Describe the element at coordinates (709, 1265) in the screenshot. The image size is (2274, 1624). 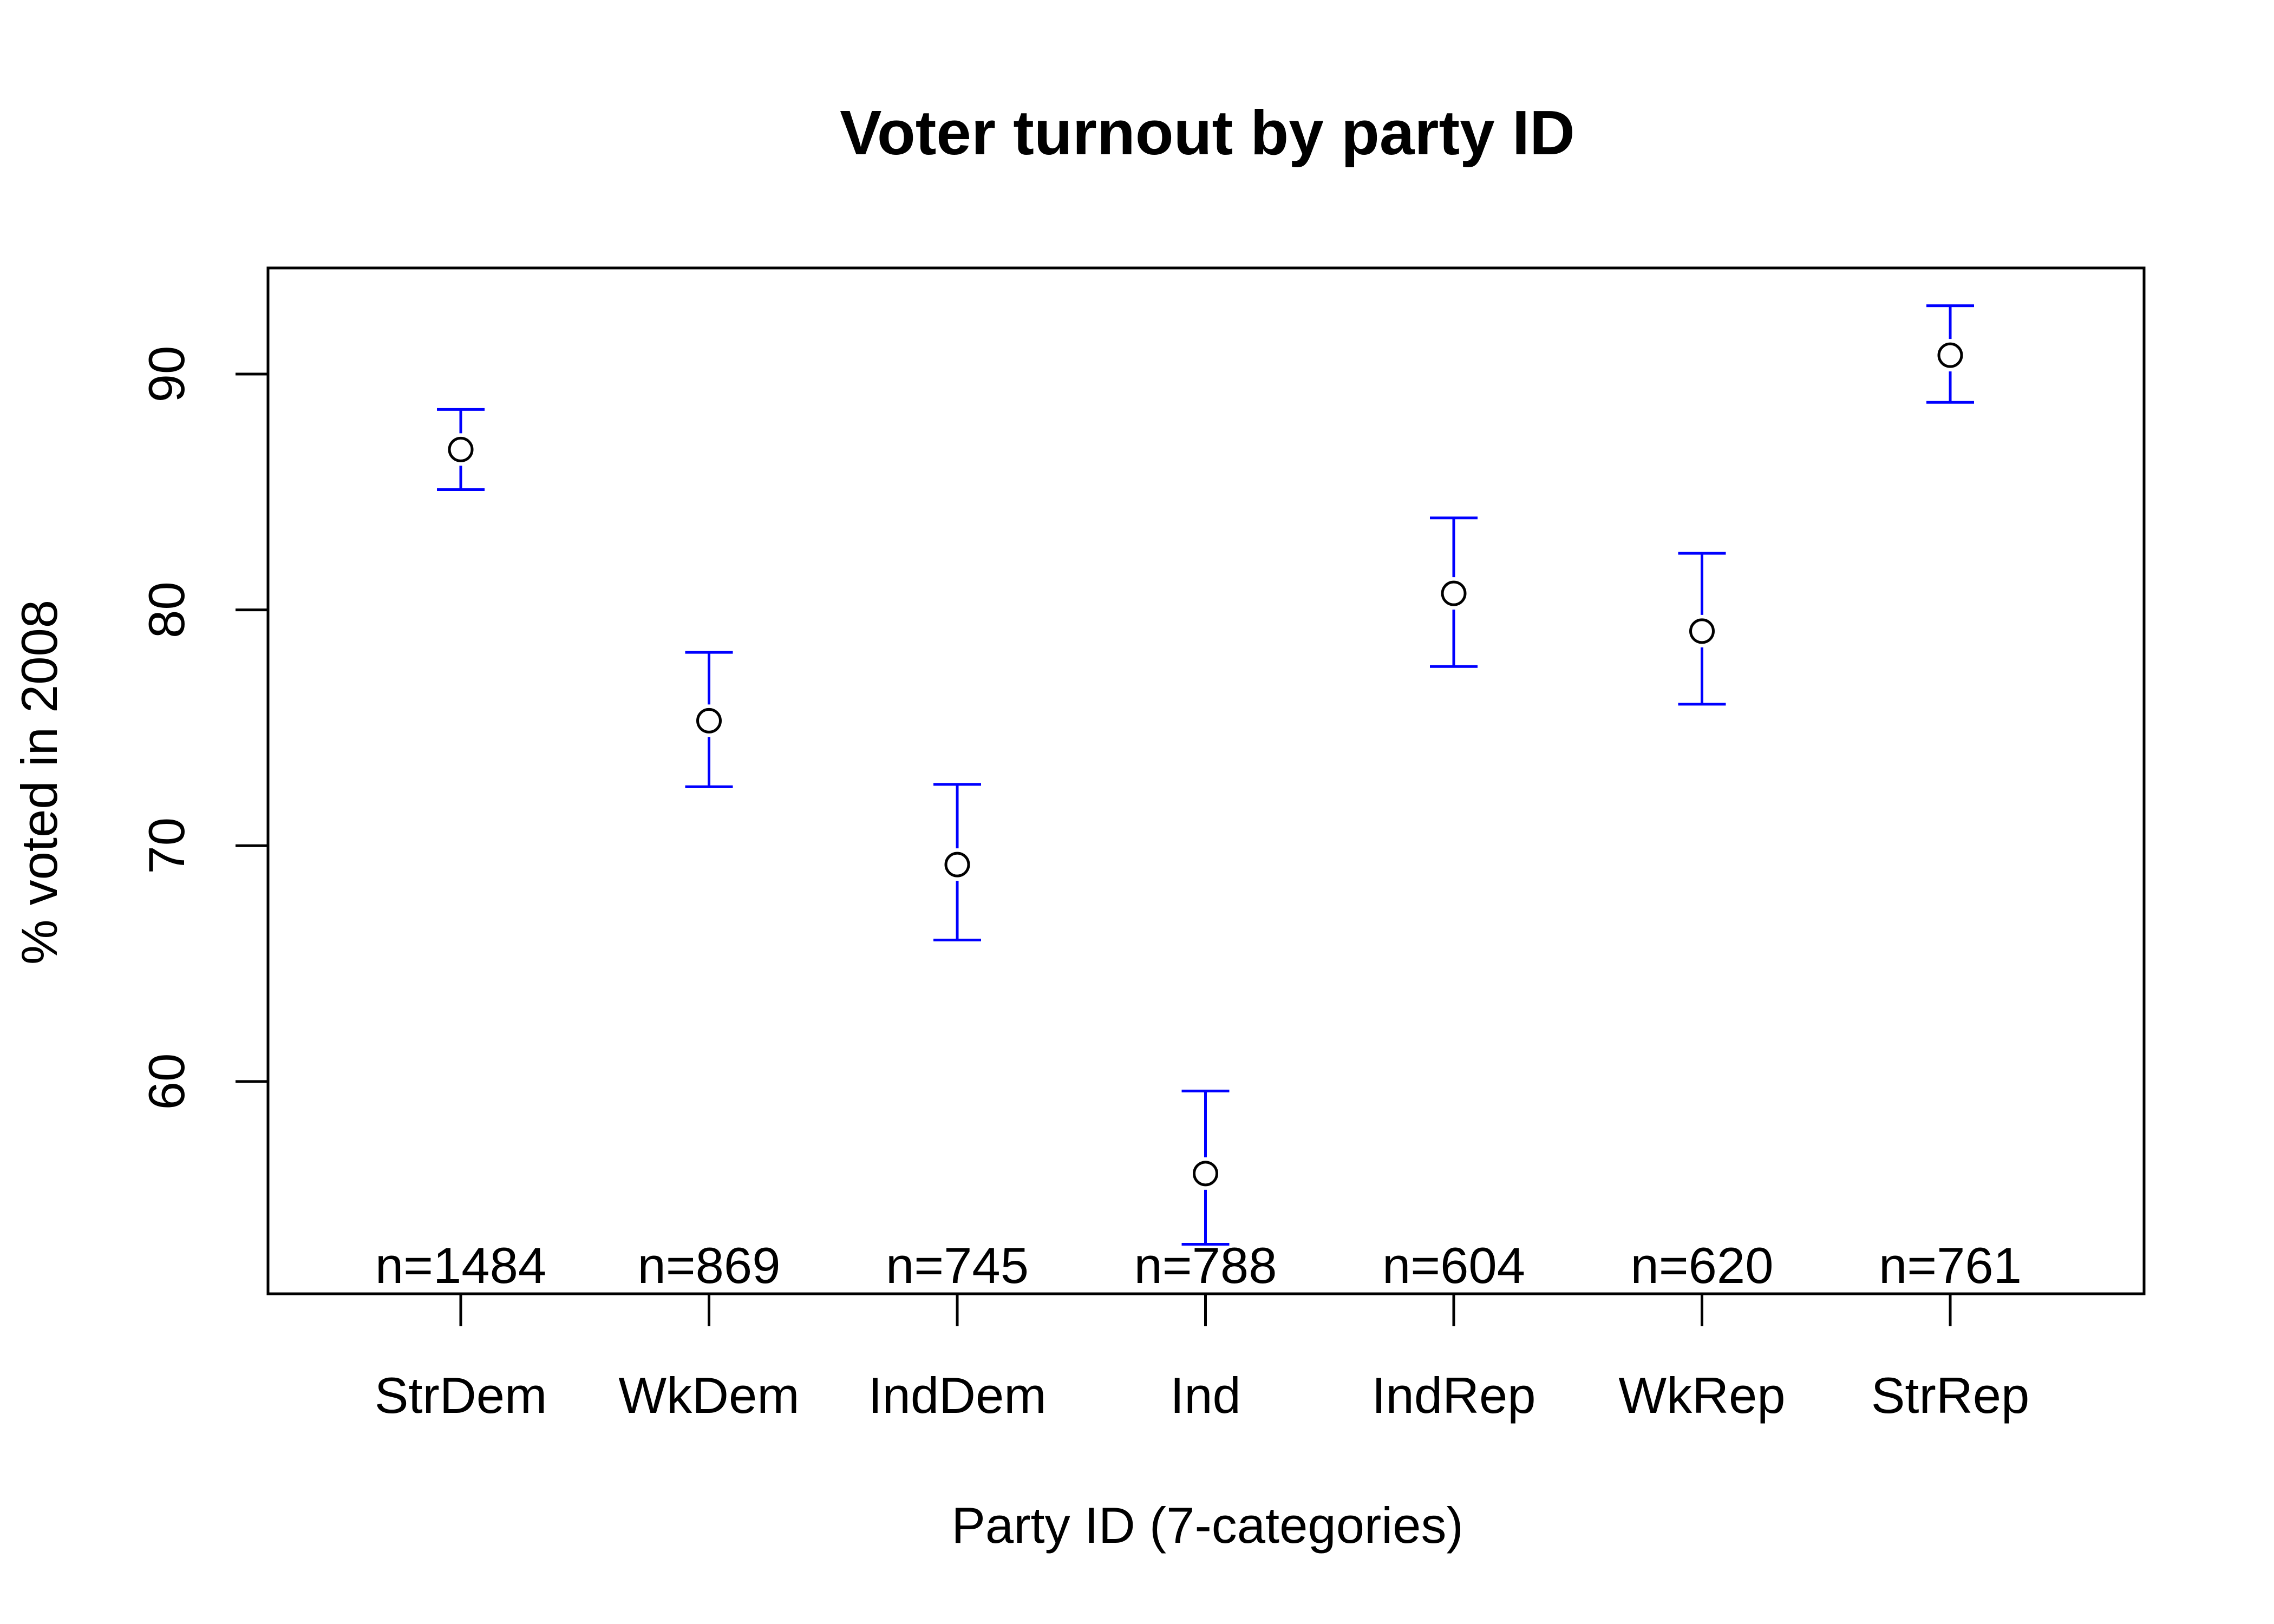
I see `n-label: n=869` at that location.